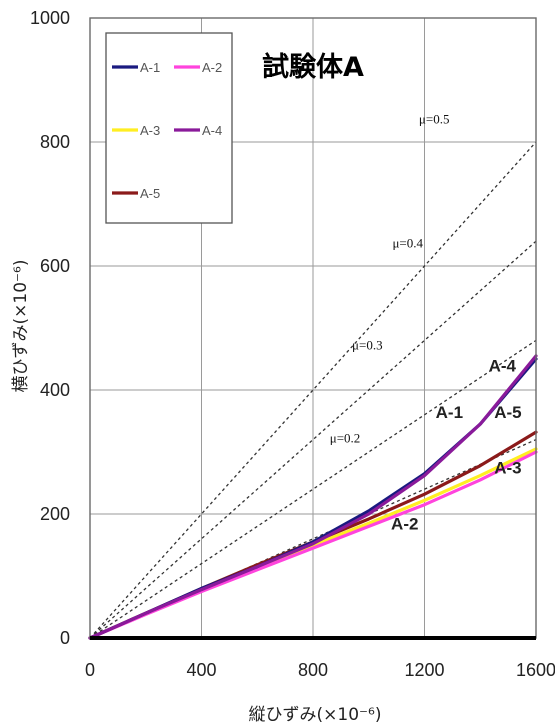 This screenshot has height=726, width=555. Describe the element at coordinates (55, 142) in the screenshot. I see `y-tick-label: 800` at that location.